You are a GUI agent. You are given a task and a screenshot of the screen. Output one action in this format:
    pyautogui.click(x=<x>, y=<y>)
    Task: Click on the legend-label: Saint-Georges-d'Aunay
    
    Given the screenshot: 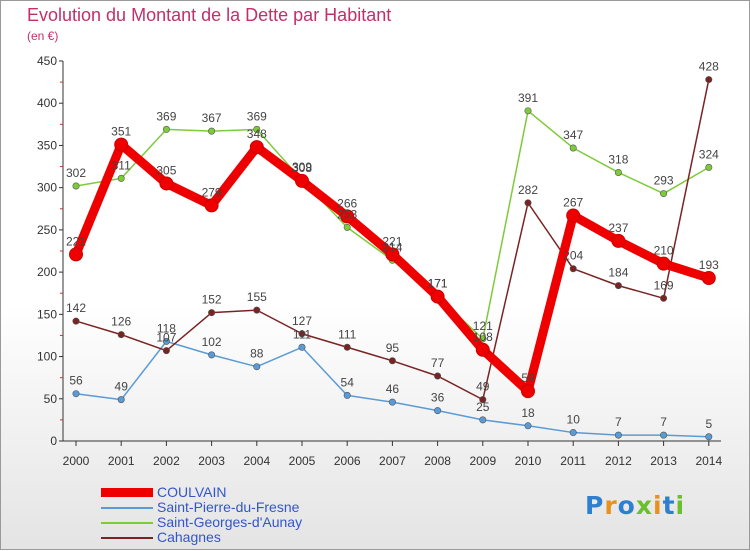 What is the action you would take?
    pyautogui.click(x=230, y=522)
    